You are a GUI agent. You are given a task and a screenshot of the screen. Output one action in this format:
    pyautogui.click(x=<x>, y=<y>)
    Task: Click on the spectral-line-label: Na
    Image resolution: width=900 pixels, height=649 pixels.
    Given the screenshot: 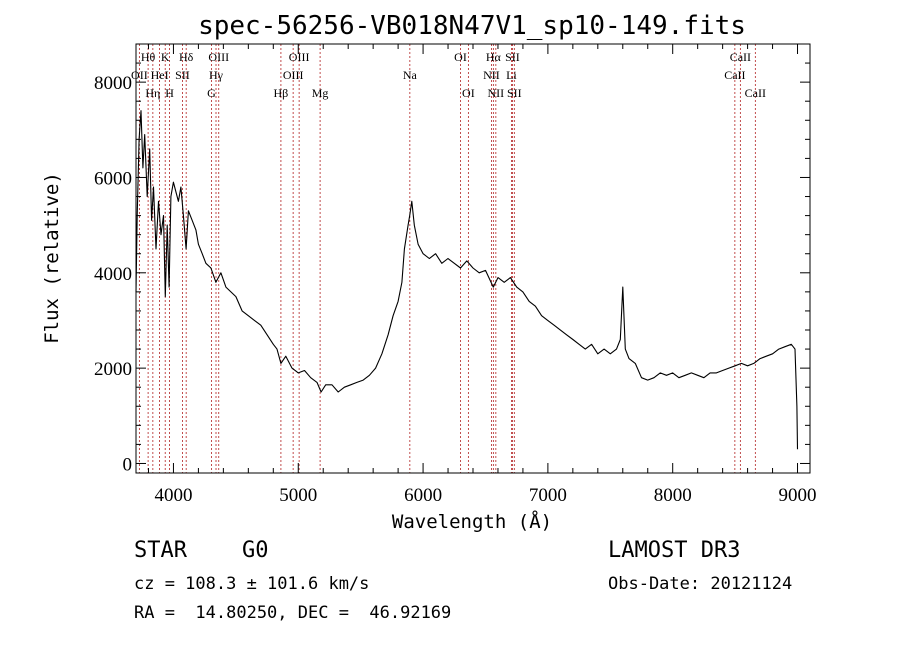 What is the action you would take?
    pyautogui.click(x=410, y=75)
    